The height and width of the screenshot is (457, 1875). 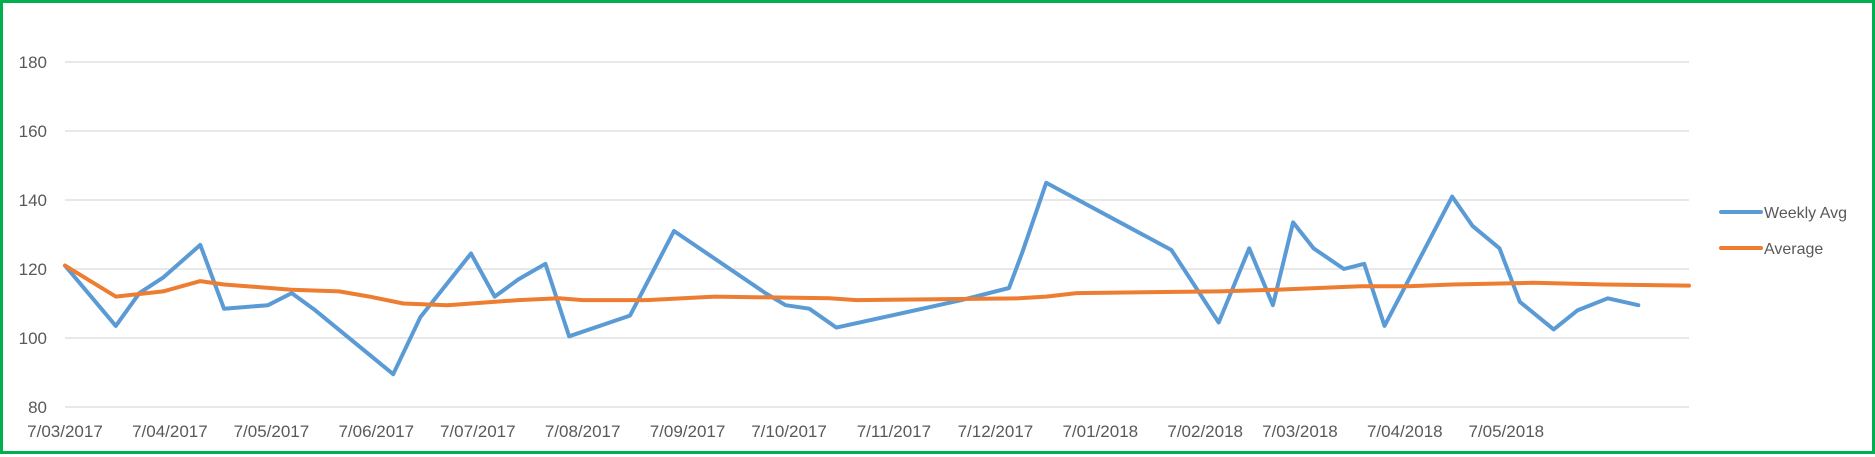 I want to click on y-tick-label: 160, so click(x=33, y=131).